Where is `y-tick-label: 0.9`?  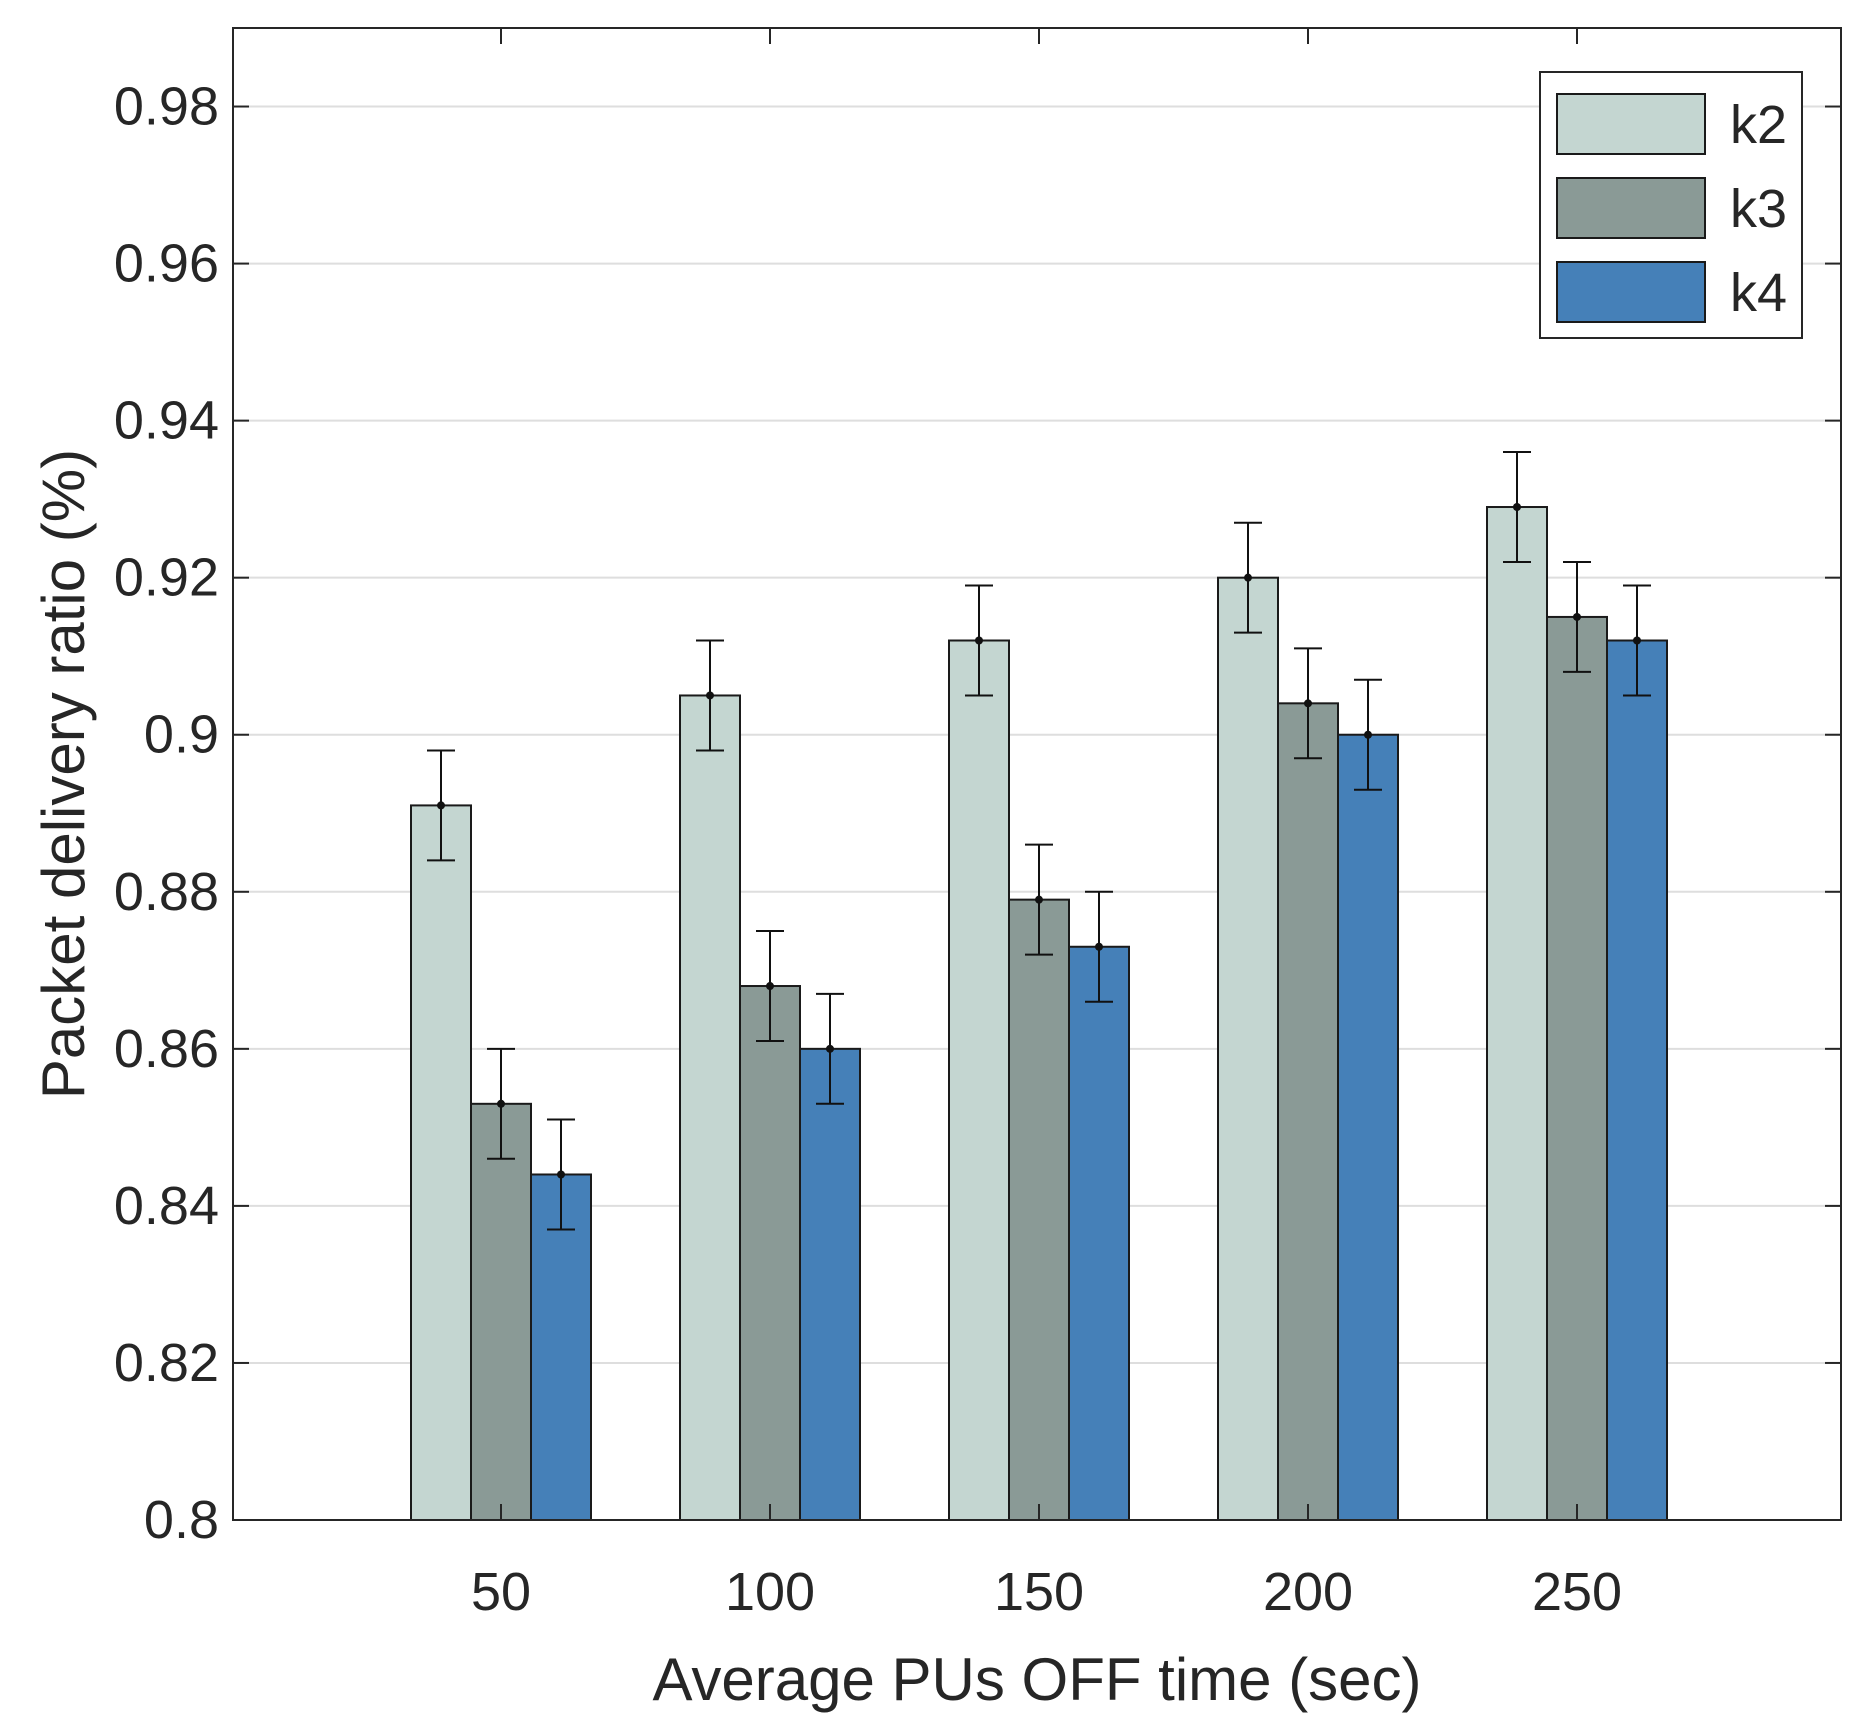 y-tick-label: 0.9 is located at coordinates (181, 735).